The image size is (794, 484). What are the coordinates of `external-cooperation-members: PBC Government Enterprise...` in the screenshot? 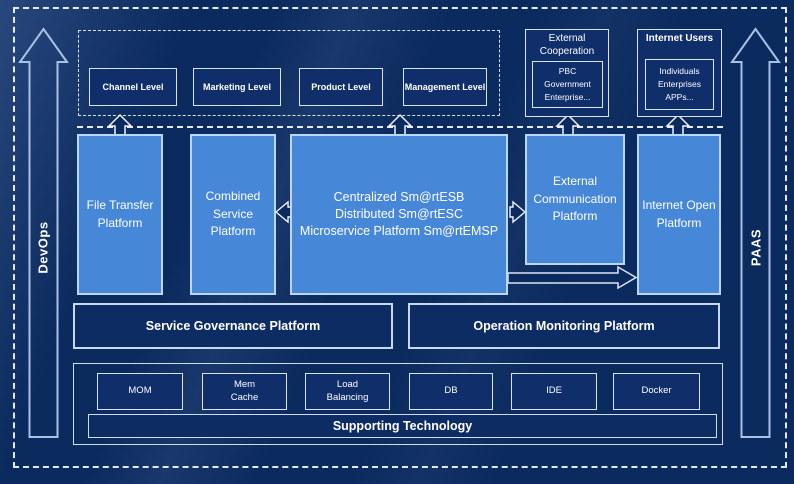 It's located at (567, 84).